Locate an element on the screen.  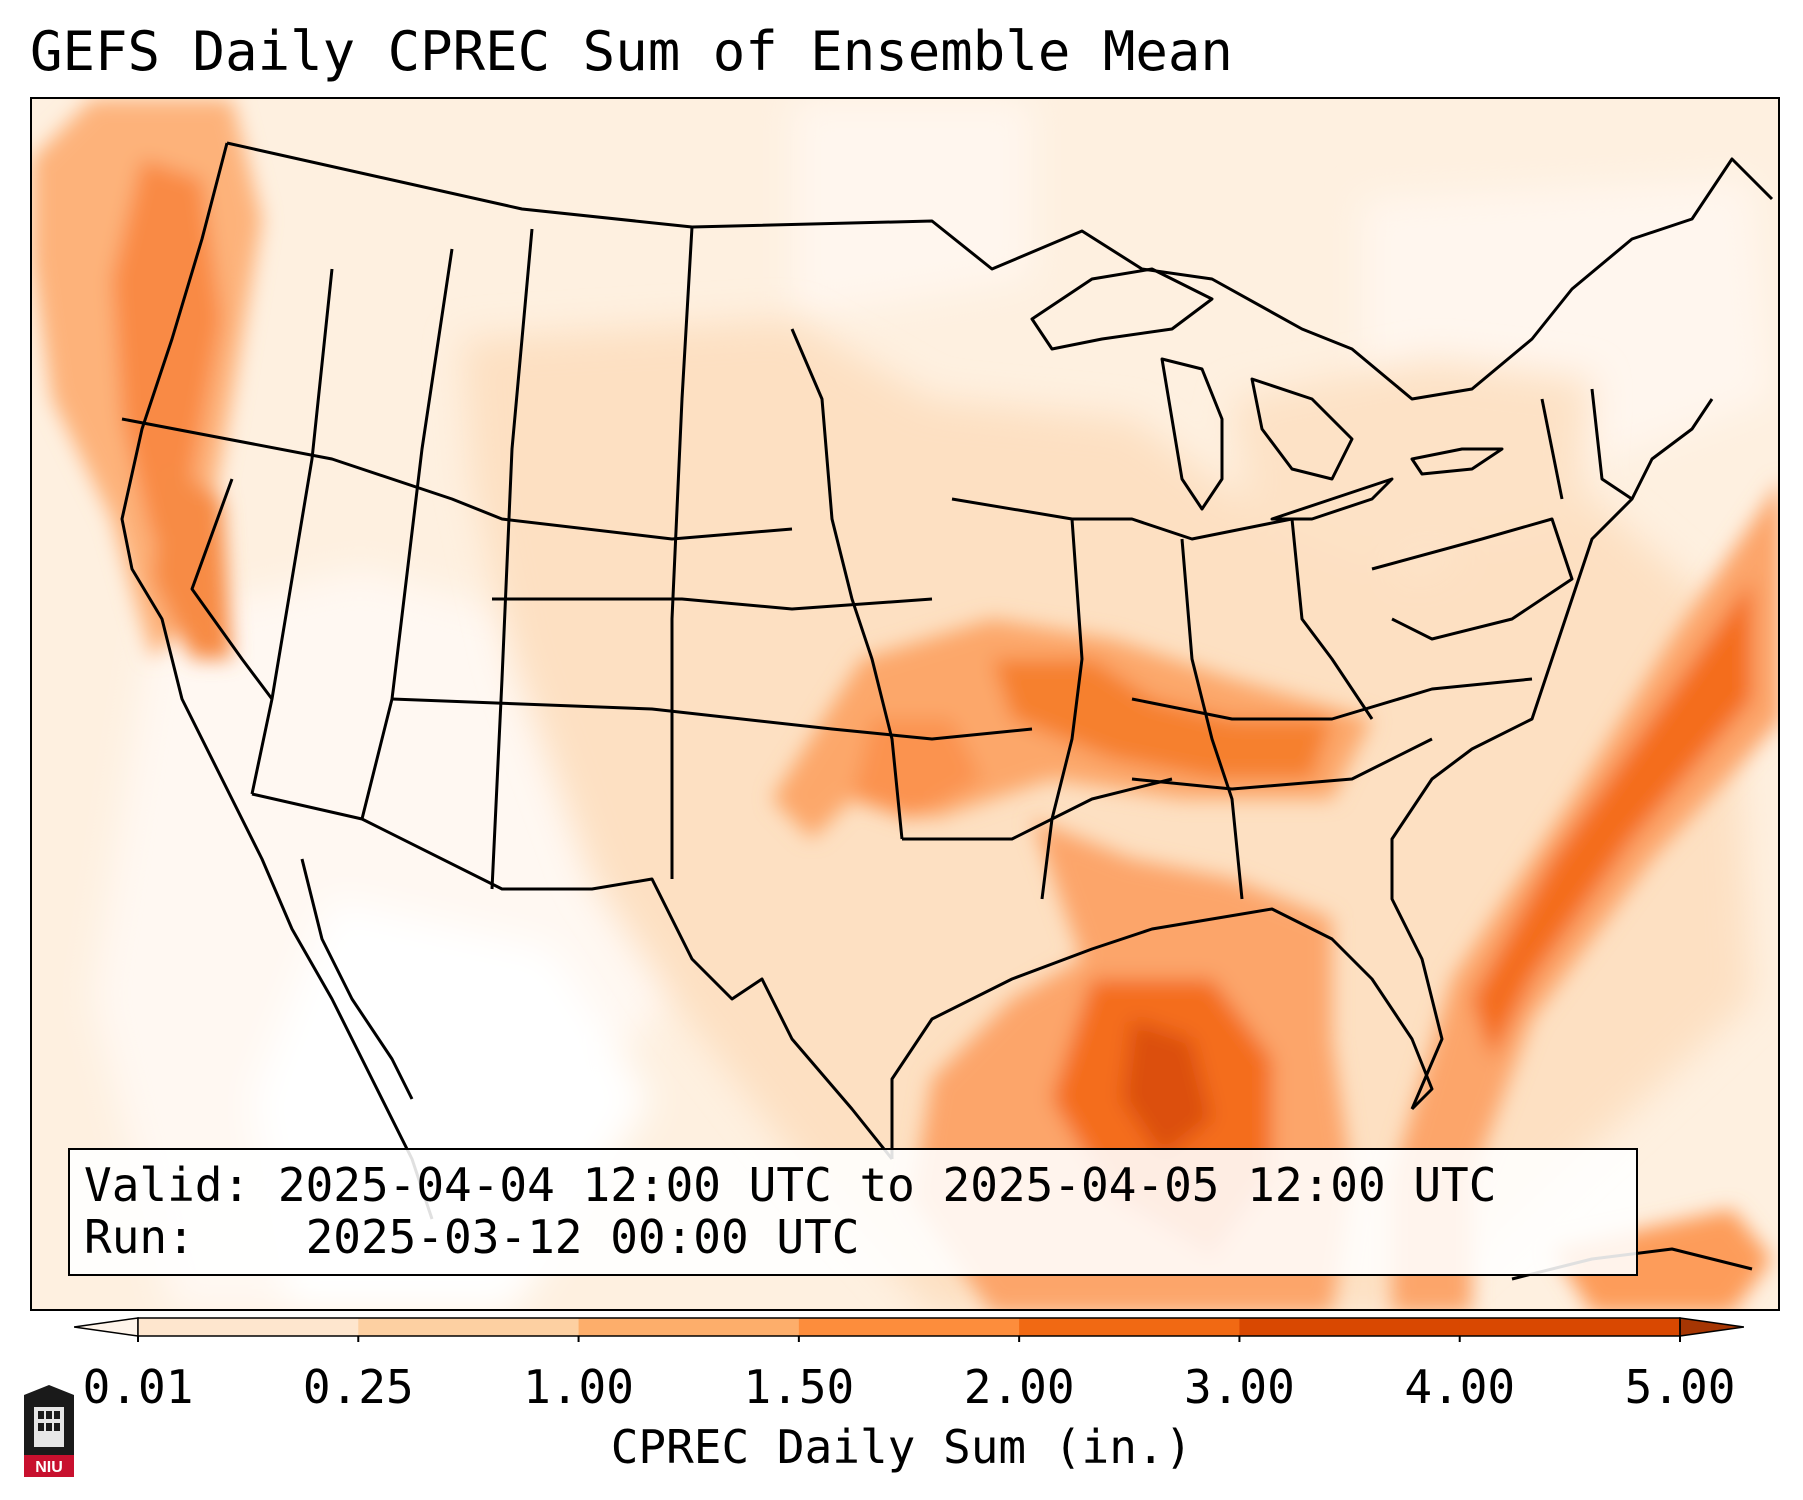
precip-field-atlantic is located at coordinates (1585, 896).